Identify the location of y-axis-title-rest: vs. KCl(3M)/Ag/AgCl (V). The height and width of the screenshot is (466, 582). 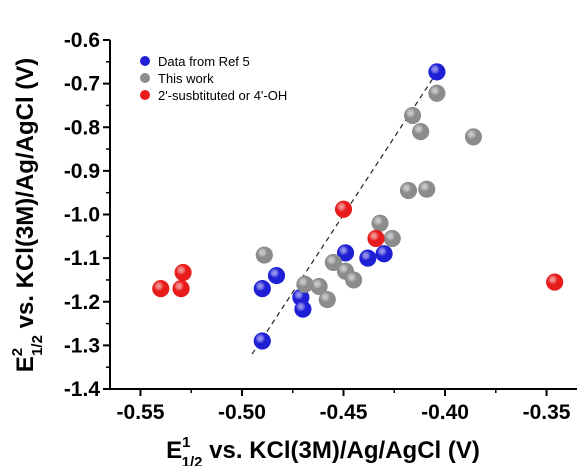
(25, 196).